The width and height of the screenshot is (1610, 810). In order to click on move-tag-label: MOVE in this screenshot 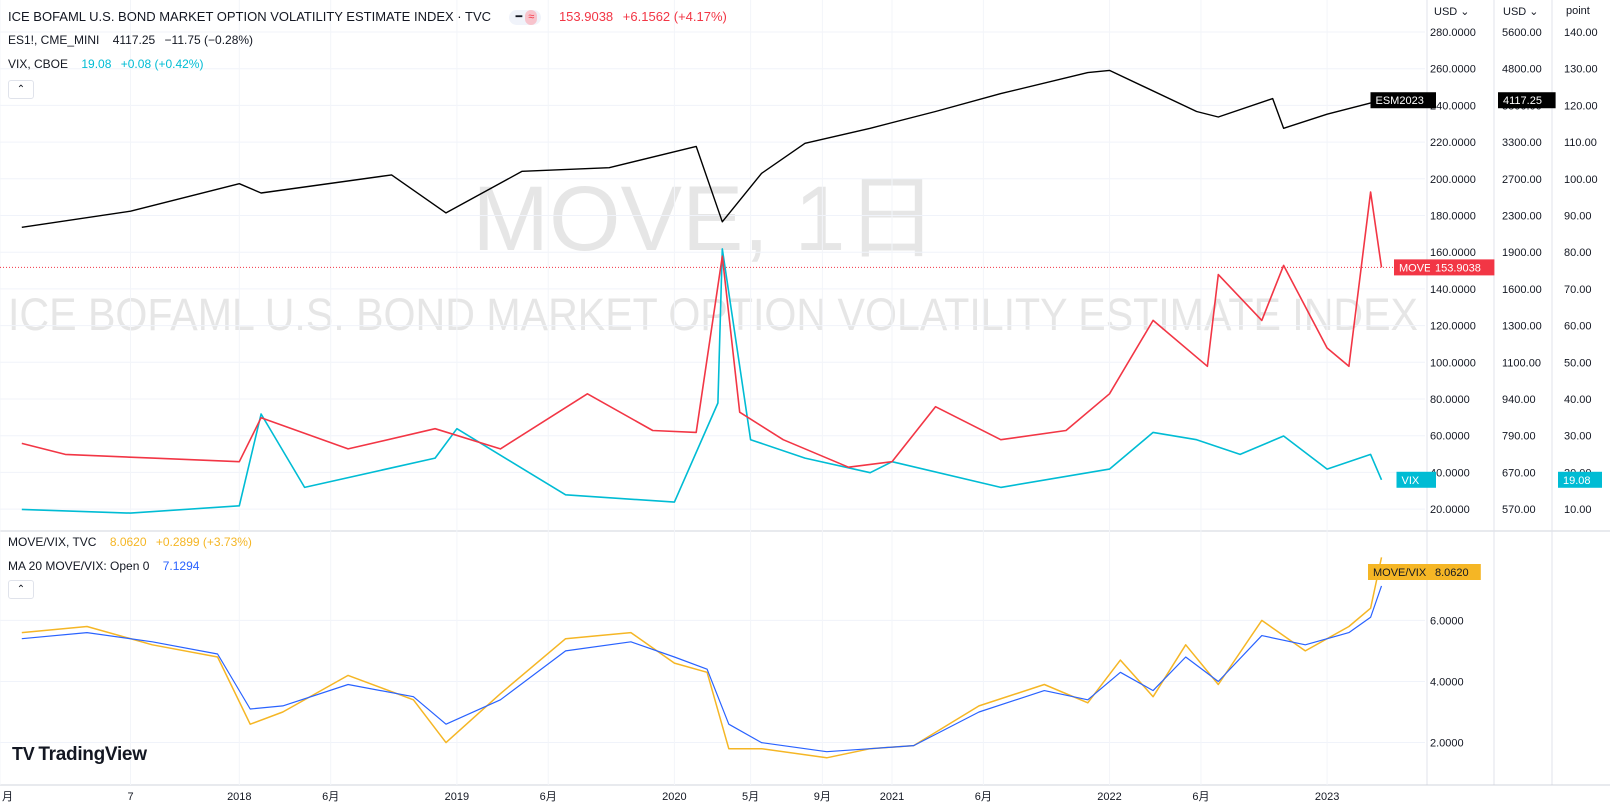, I will do `click(1415, 268)`.